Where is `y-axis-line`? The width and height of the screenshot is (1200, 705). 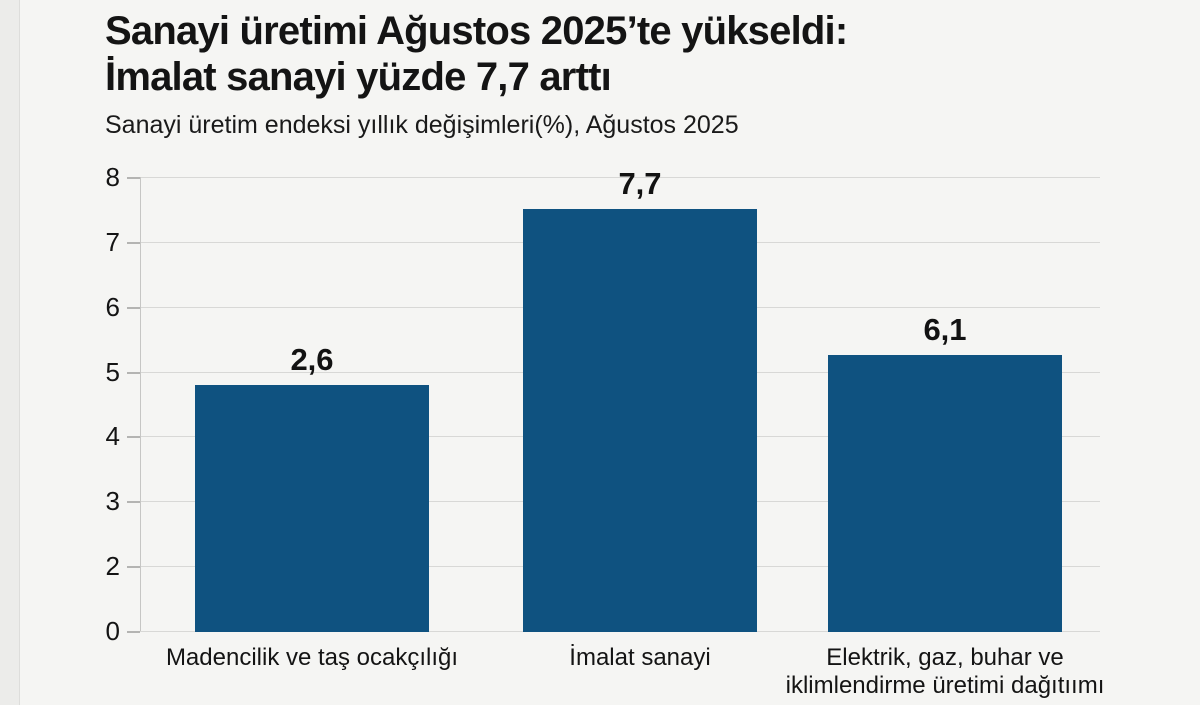
y-axis-line is located at coordinates (140, 404).